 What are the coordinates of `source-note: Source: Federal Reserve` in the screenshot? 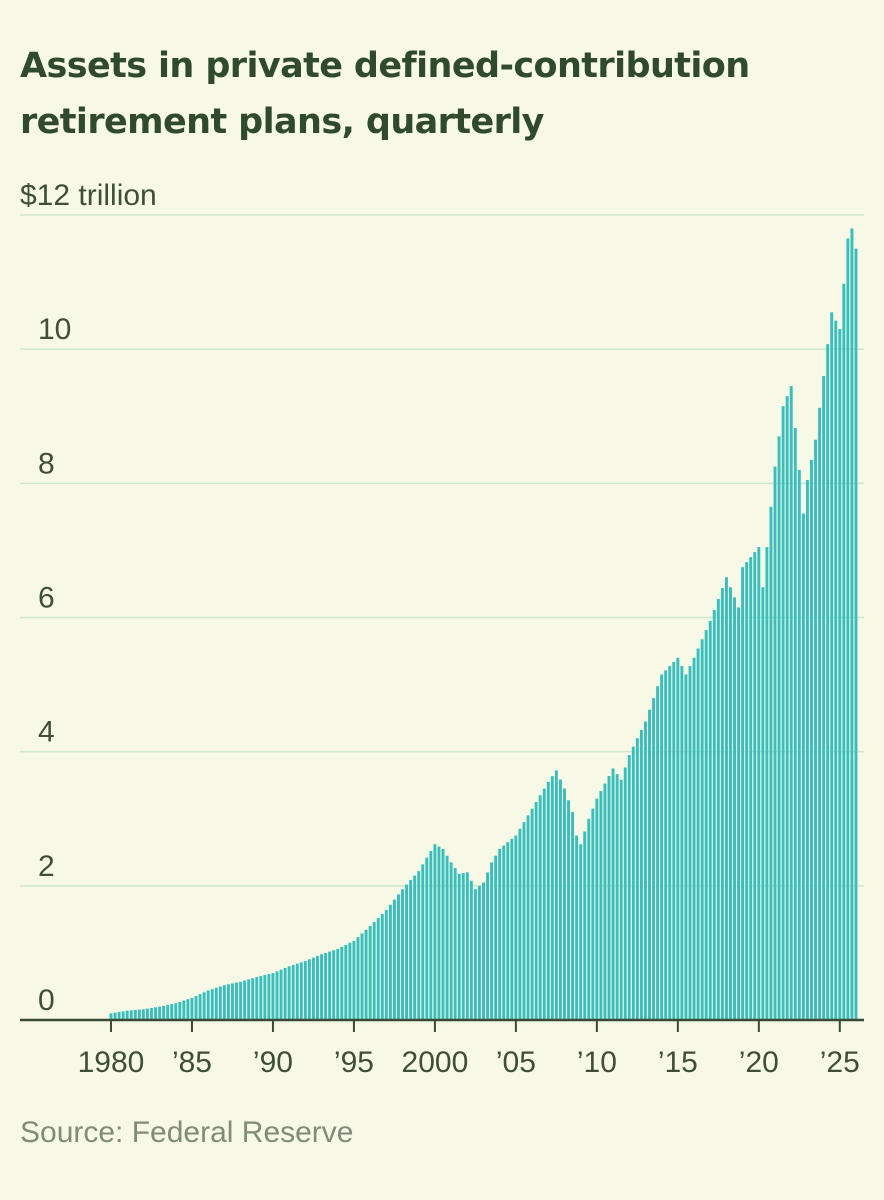 It's located at (187, 1132).